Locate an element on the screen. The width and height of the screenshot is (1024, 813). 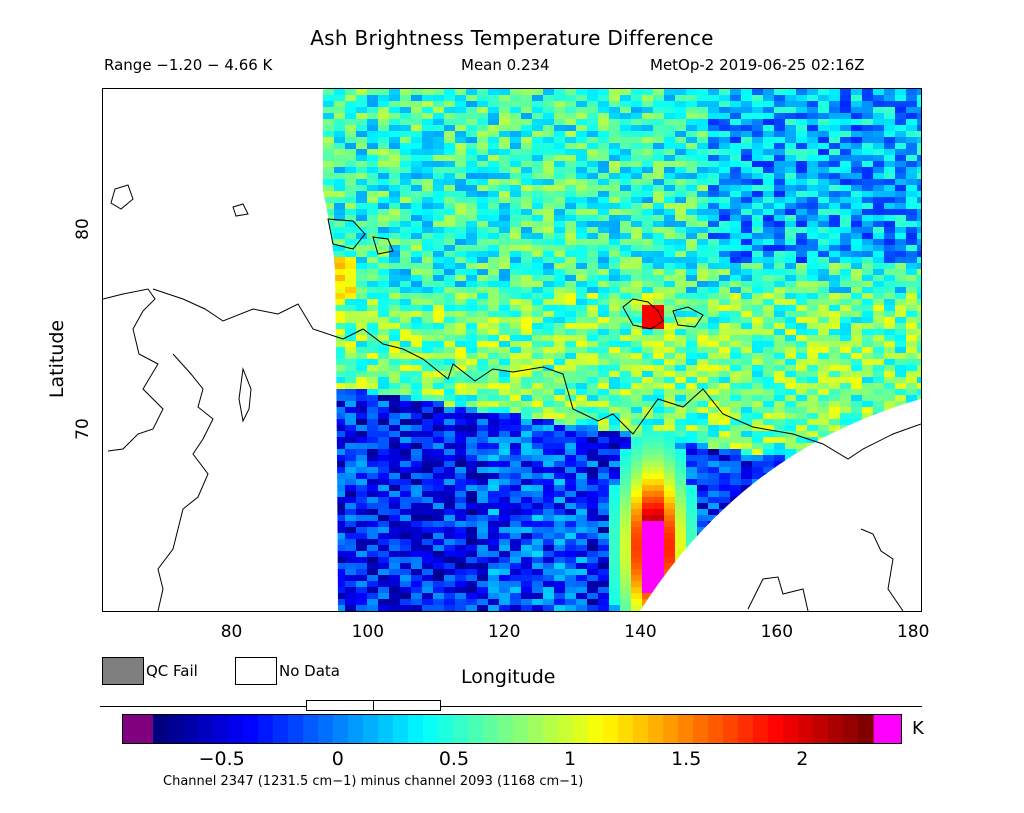
qc-fail-label: QC Fail is located at coordinates (172, 671).